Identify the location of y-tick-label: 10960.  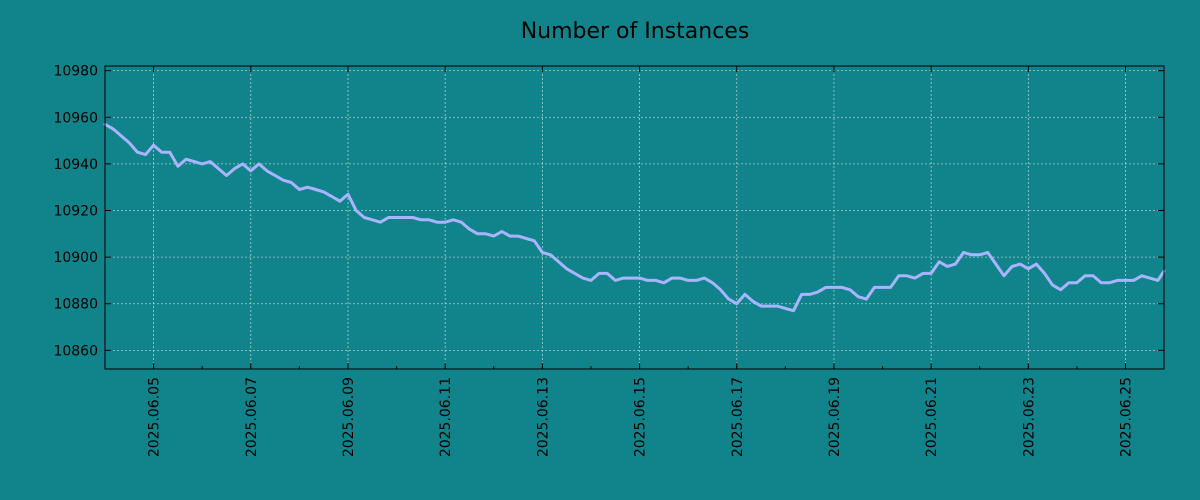
(75, 118).